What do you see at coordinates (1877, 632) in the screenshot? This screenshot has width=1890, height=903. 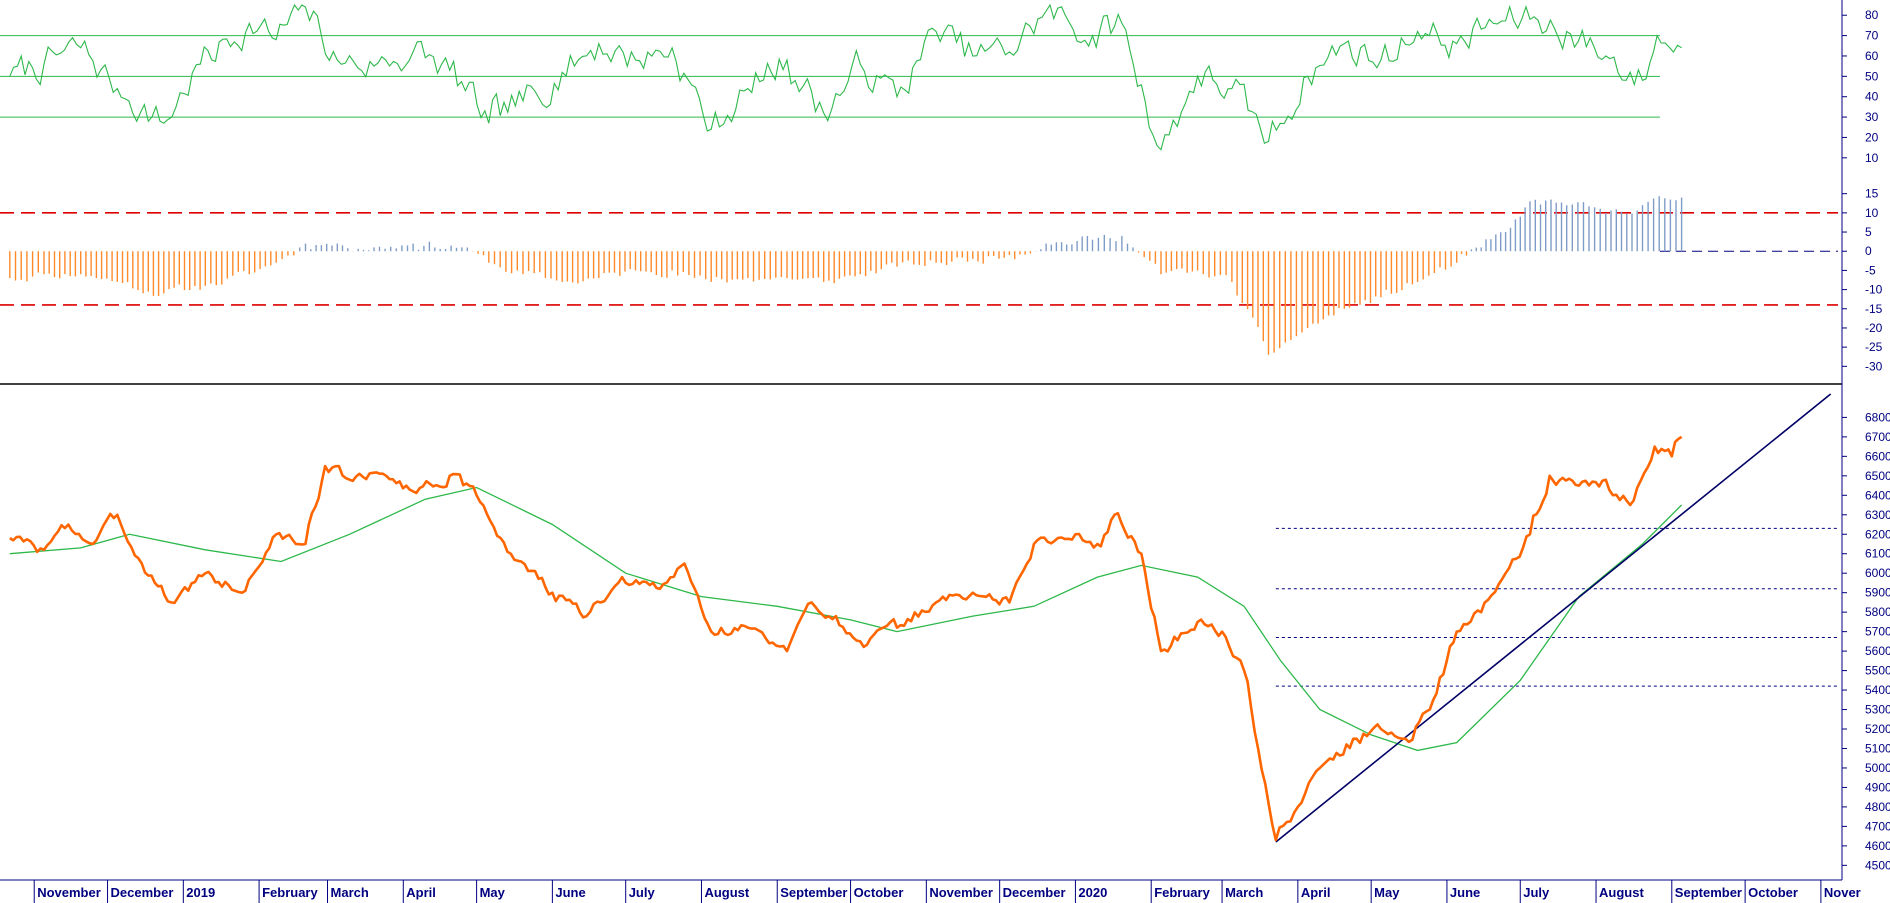 I see `price-tick-label: 5700` at bounding box center [1877, 632].